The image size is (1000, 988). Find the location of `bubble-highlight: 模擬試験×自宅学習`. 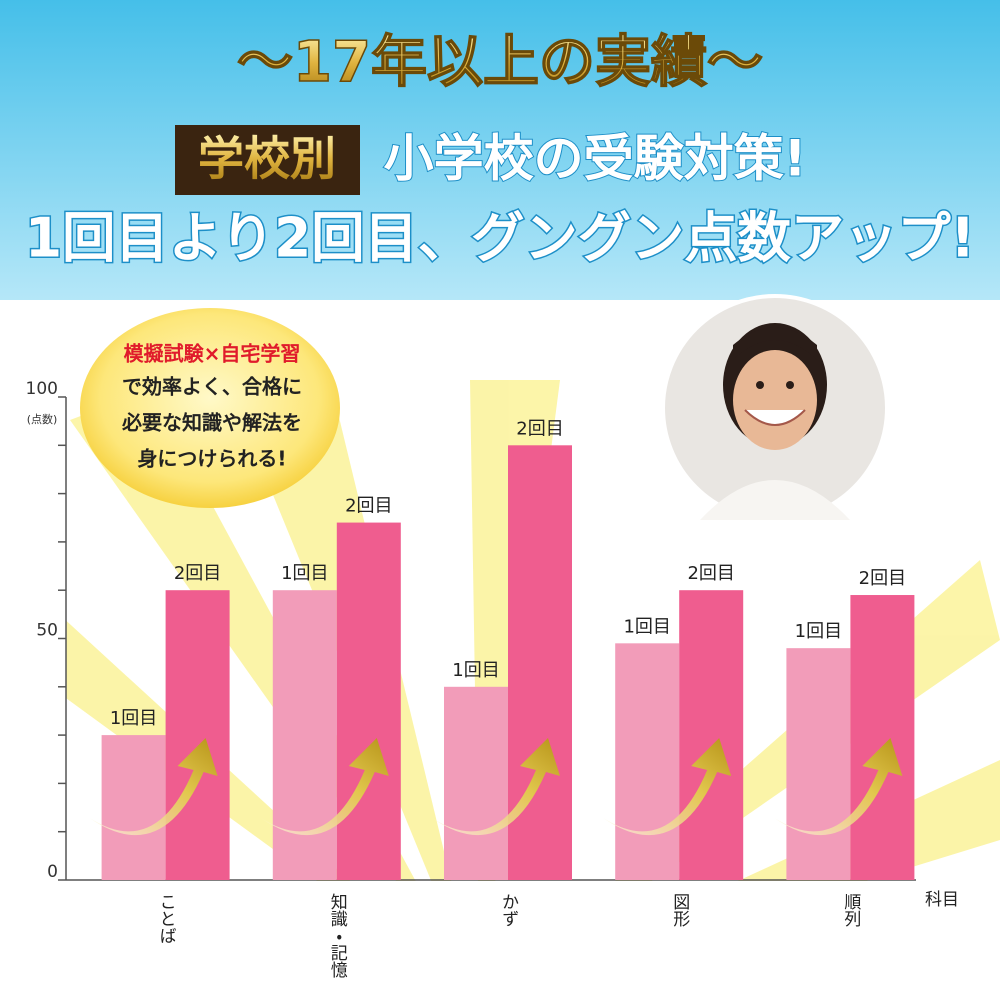

bubble-highlight: 模擬試験×自宅学習 is located at coordinates (212, 354).